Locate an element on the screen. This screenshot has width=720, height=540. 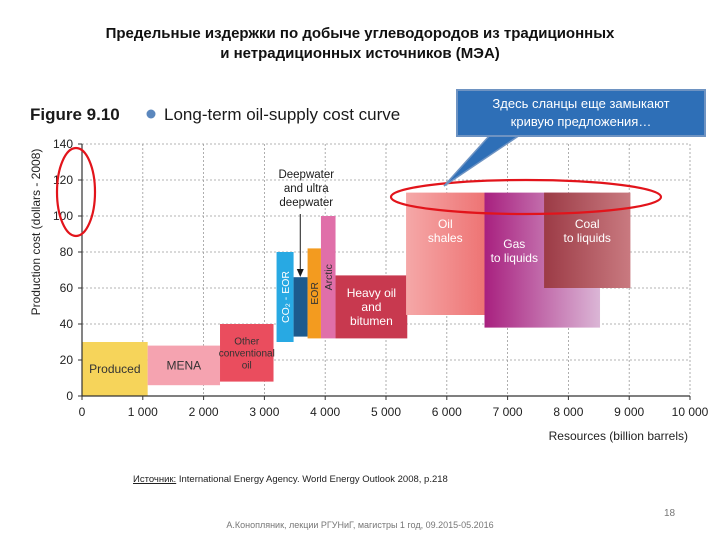
block-mena is located at coordinates (184, 365).